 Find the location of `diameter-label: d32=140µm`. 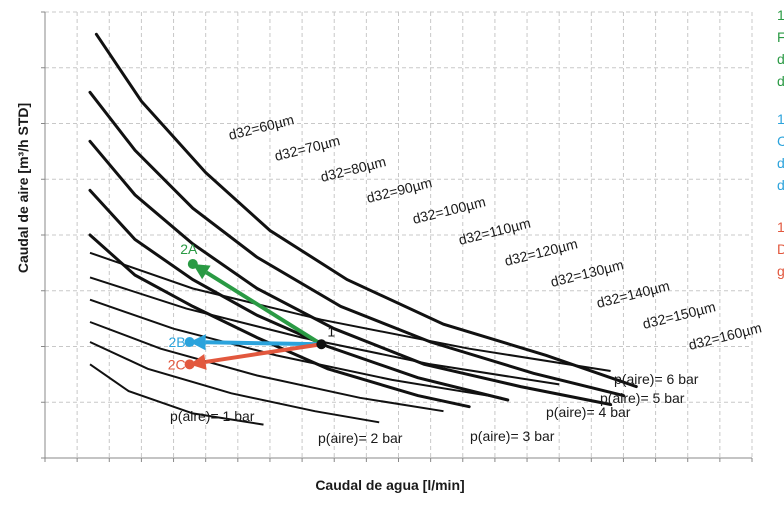

diameter-label: d32=140µm is located at coordinates (633, 294).